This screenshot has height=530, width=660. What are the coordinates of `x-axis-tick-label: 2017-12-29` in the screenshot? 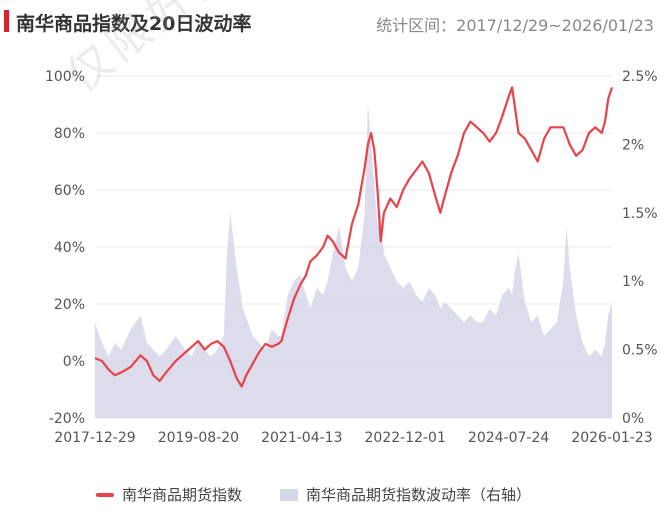 It's located at (94, 438).